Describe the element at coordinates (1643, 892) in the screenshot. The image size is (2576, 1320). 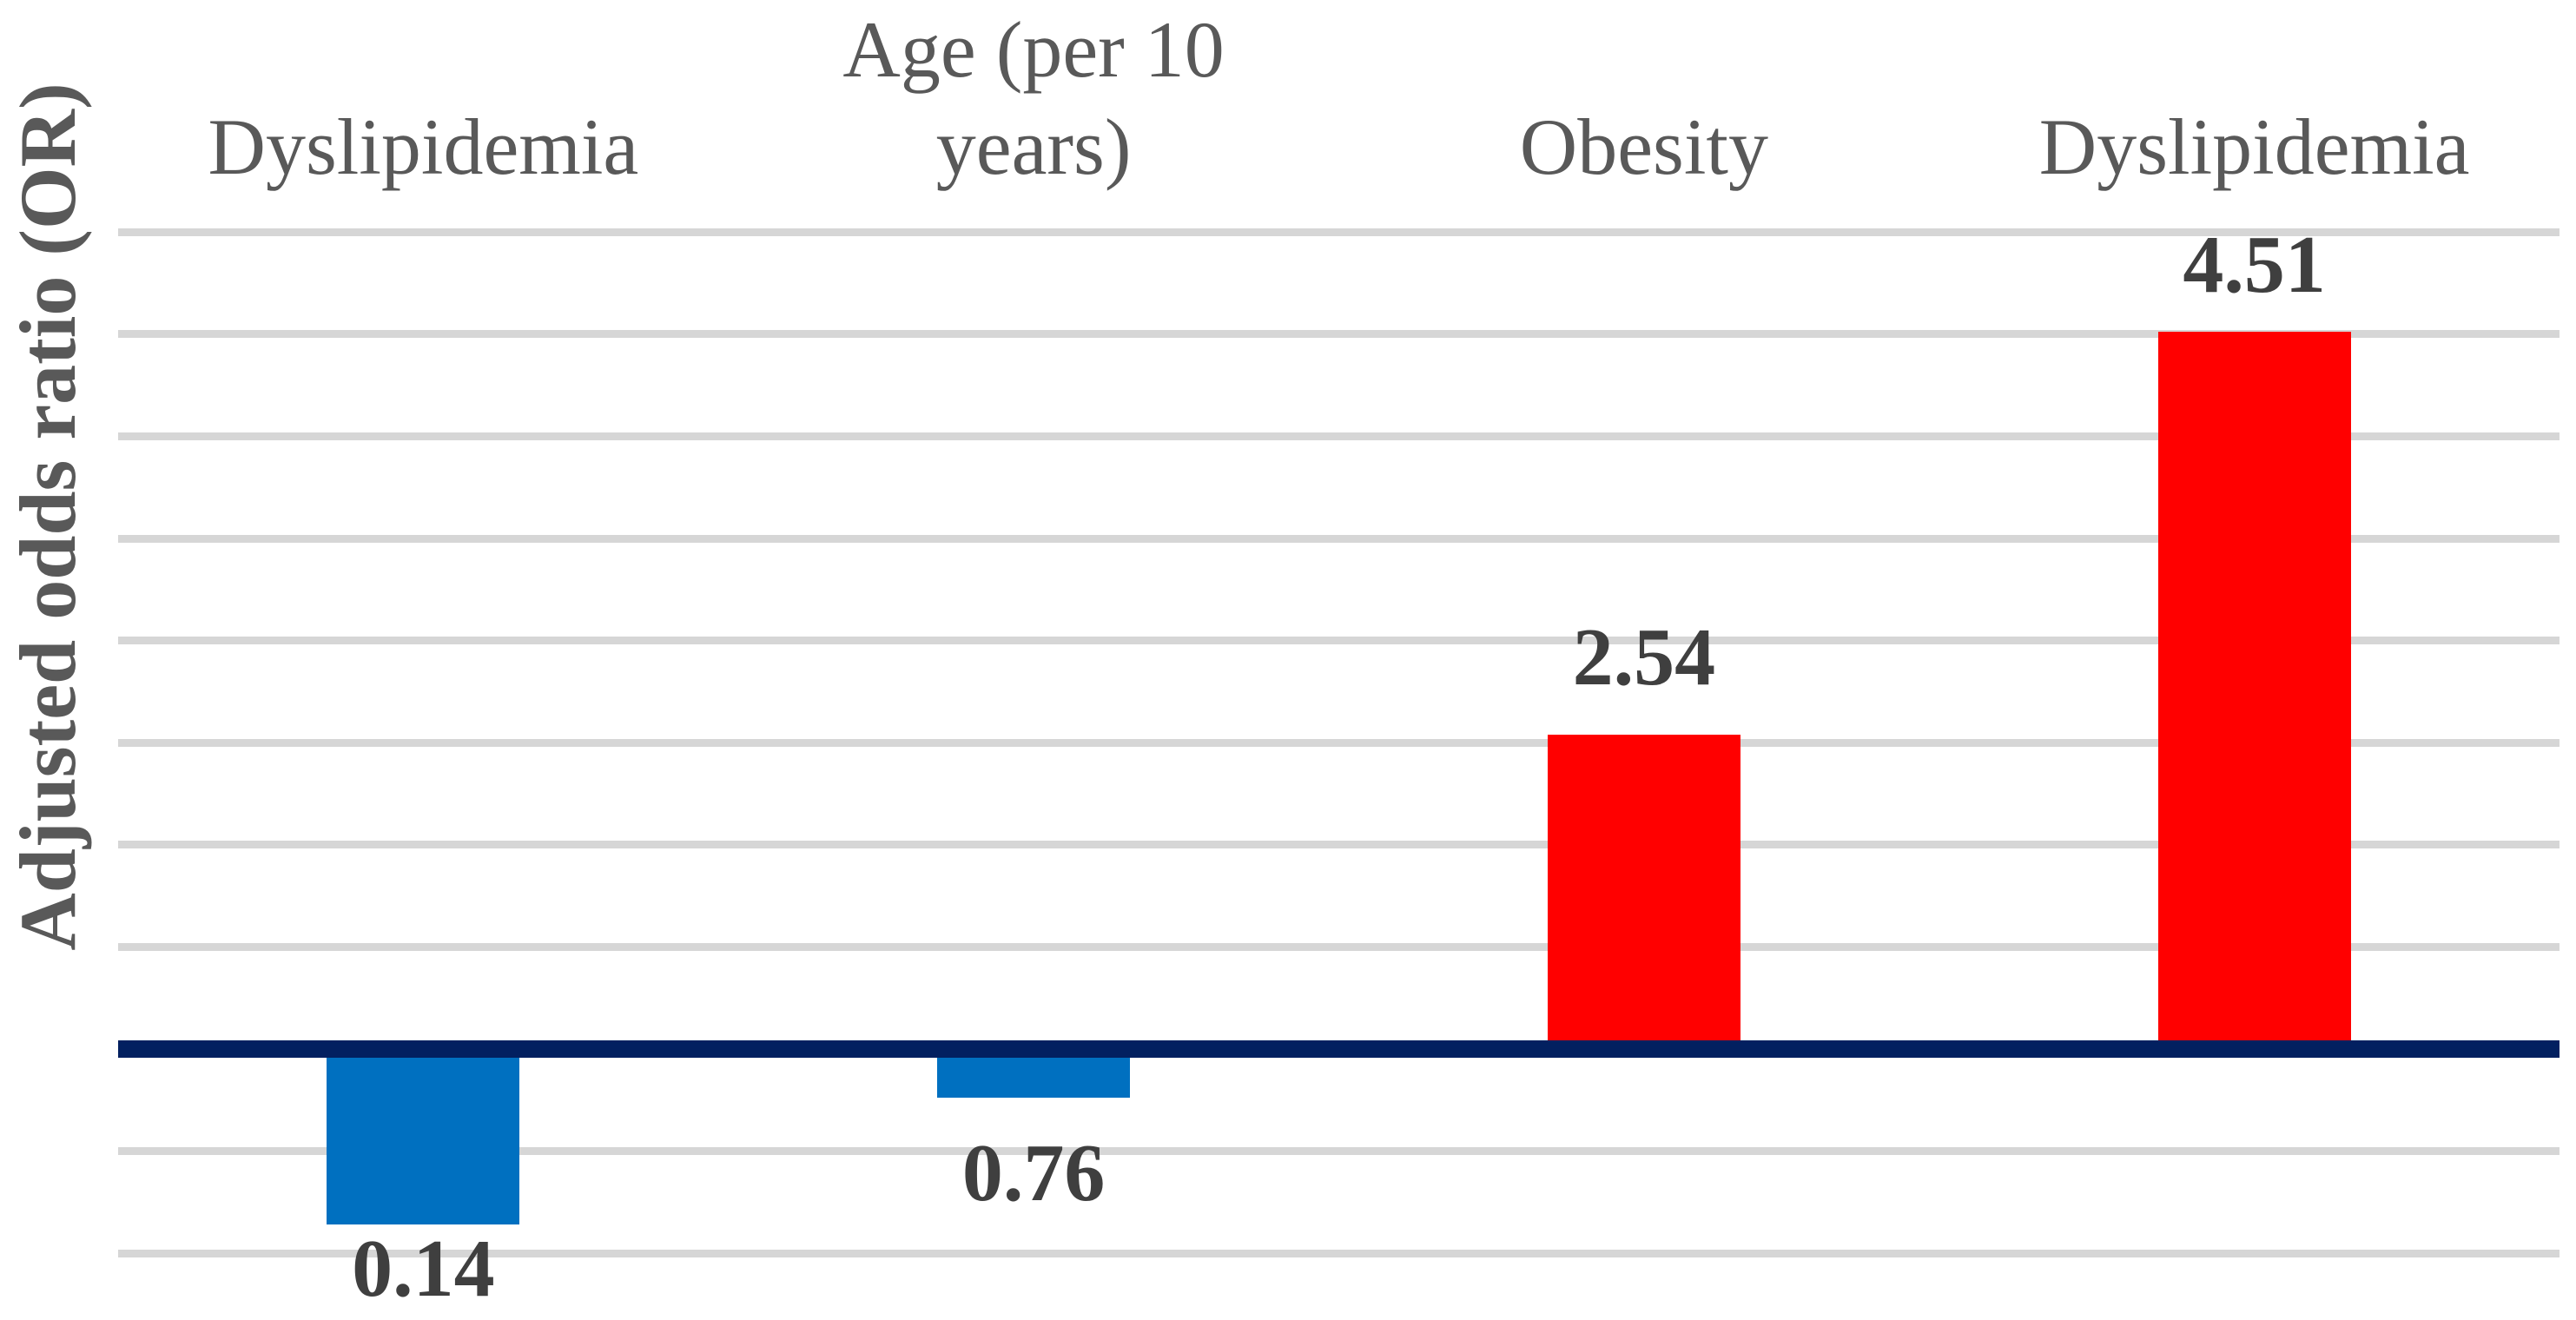
I see `bar-obesity` at that location.